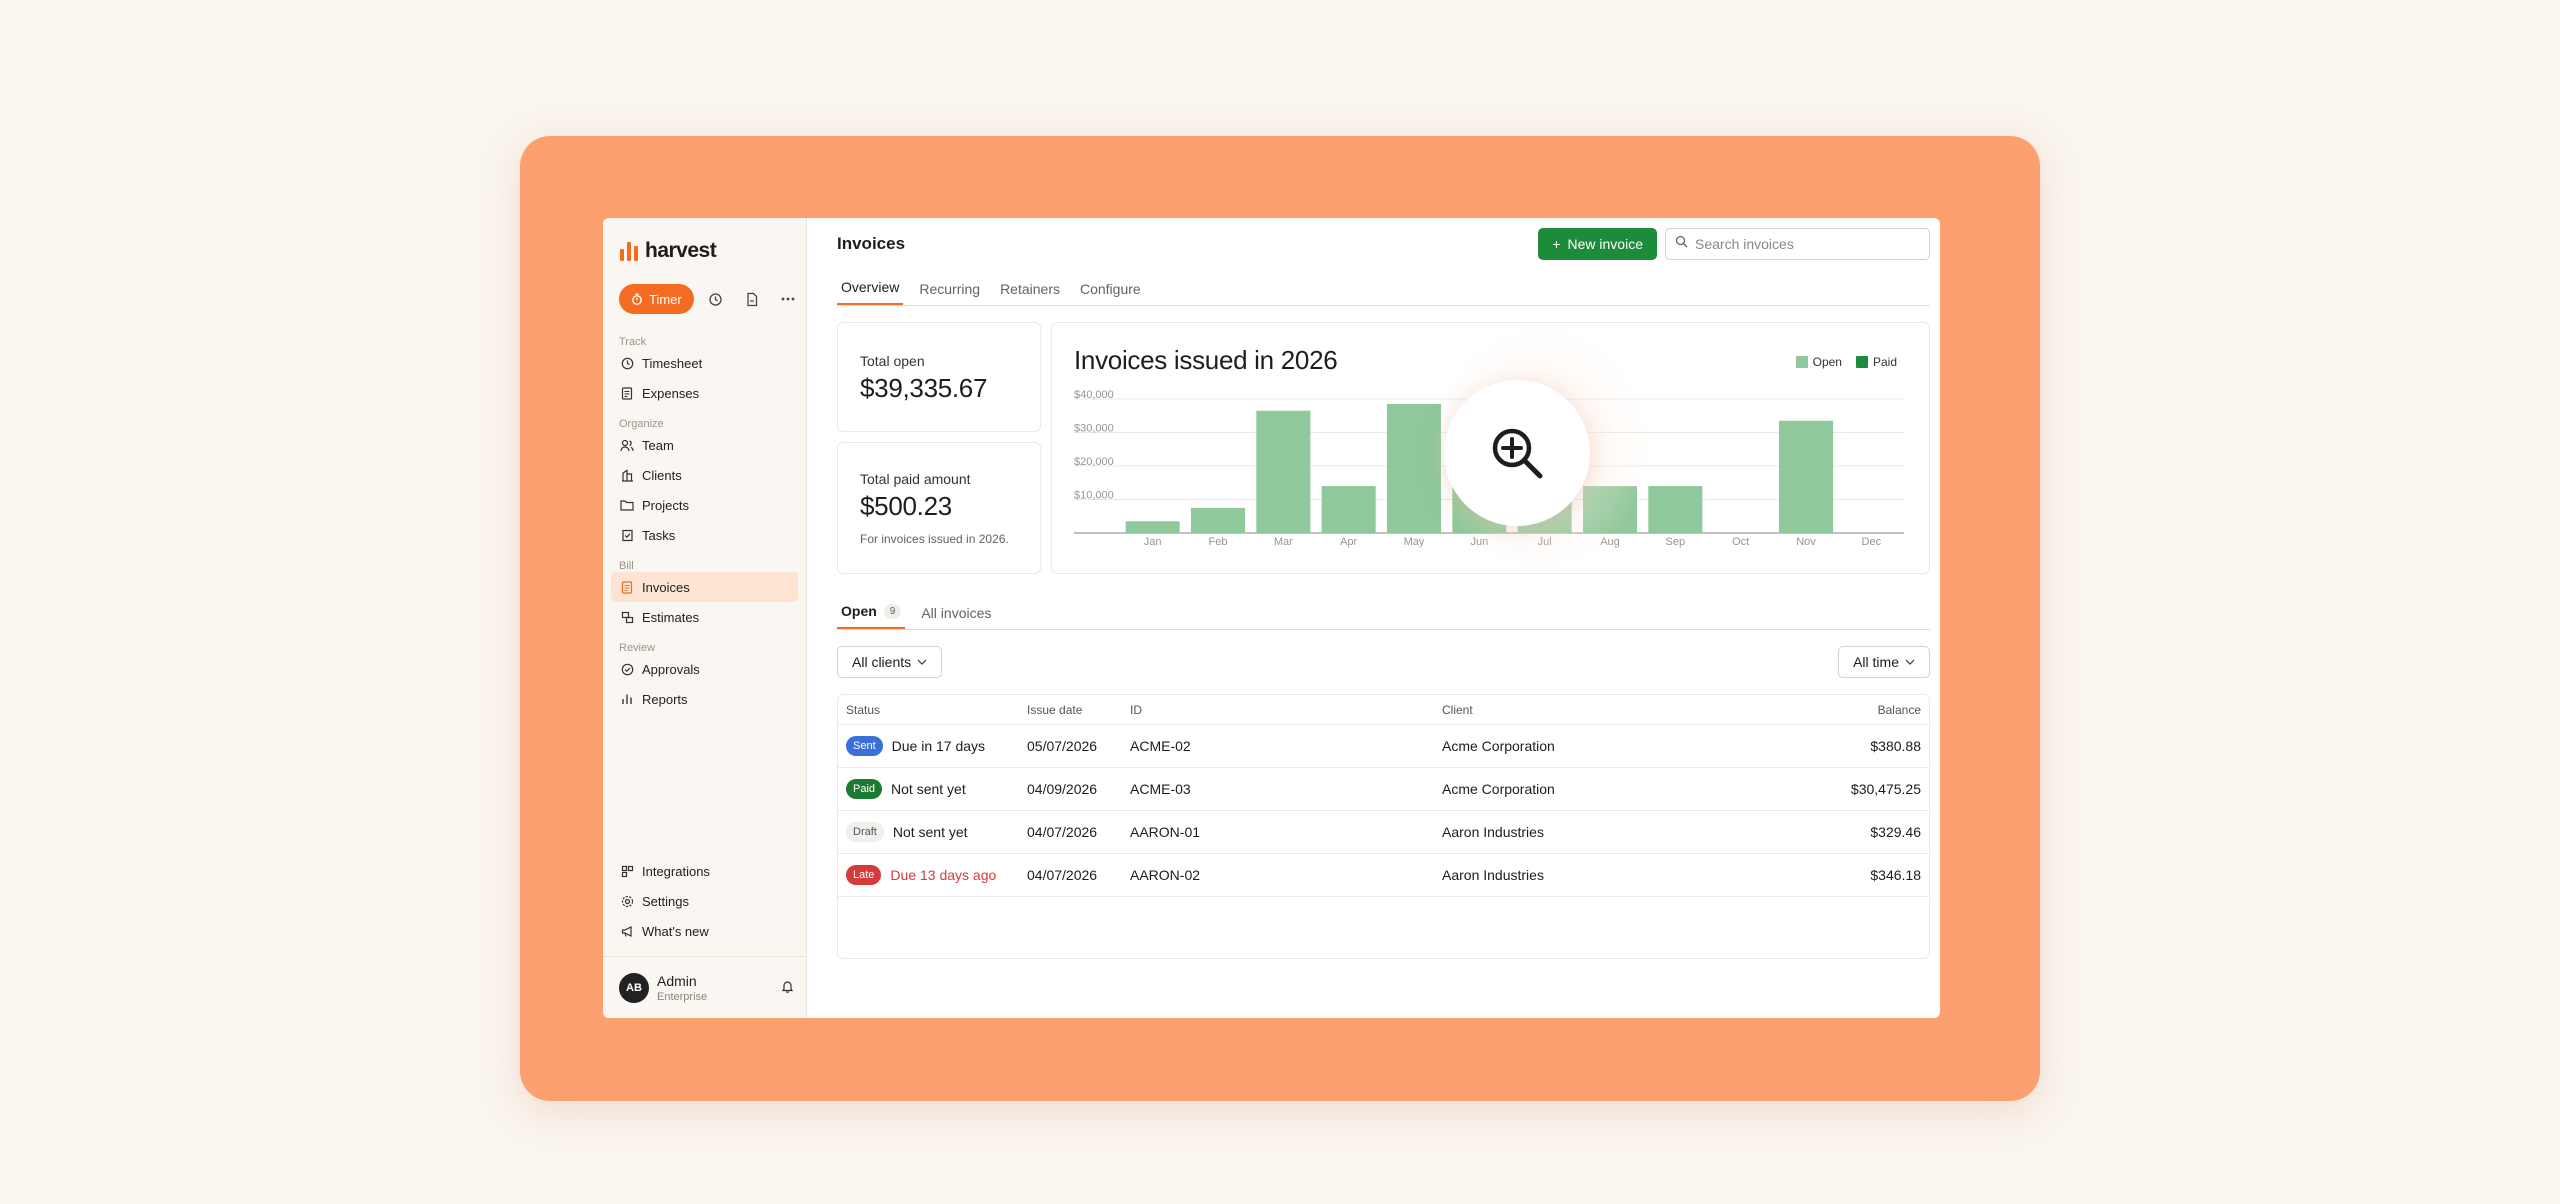 Image resolution: width=2560 pixels, height=1204 pixels. I want to click on timer-label: Timer, so click(665, 299).